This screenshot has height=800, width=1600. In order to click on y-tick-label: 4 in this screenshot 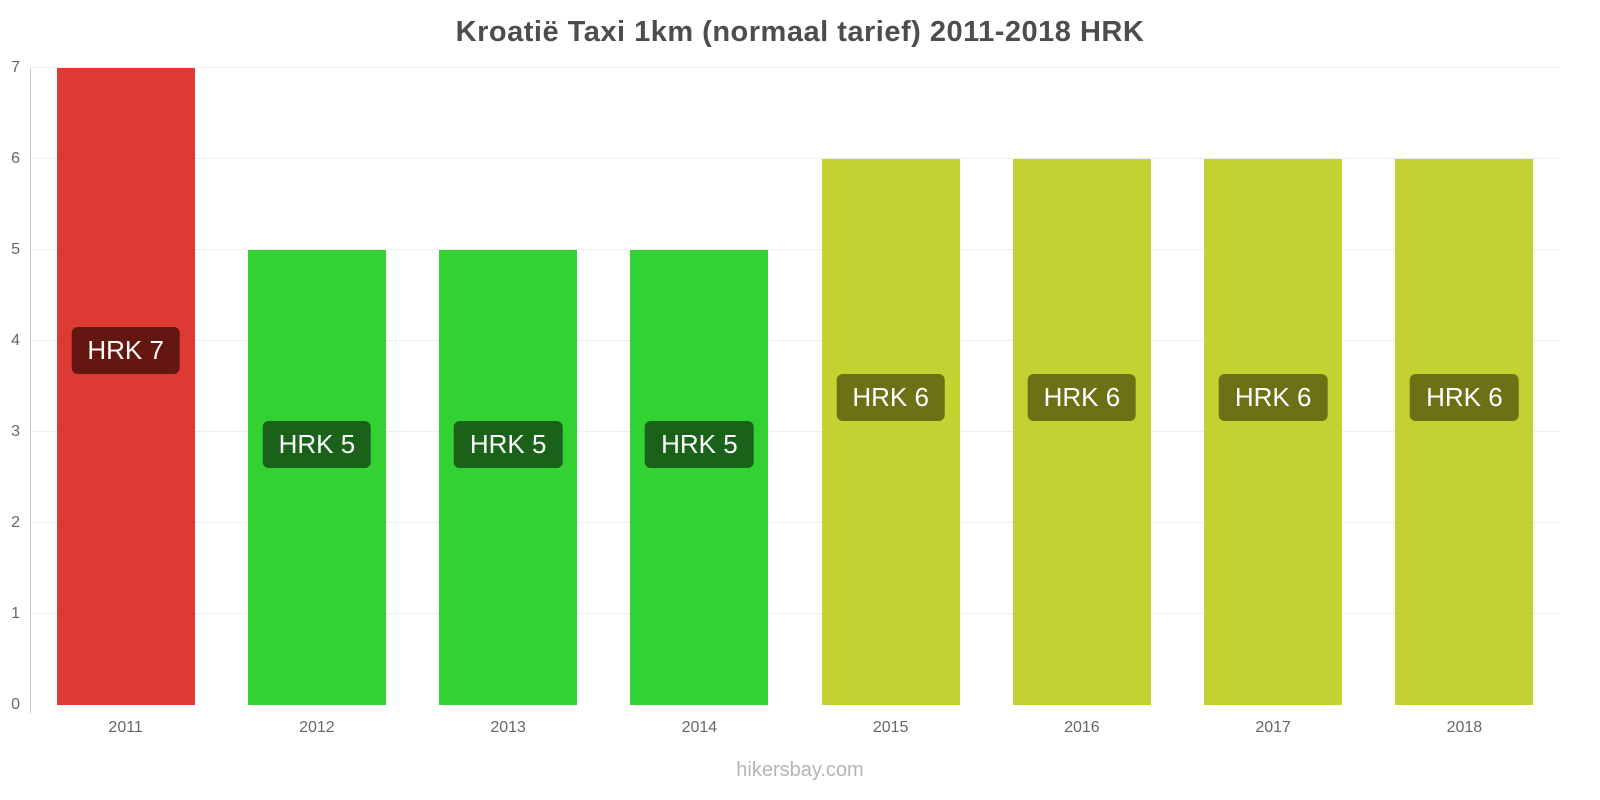, I will do `click(15, 340)`.